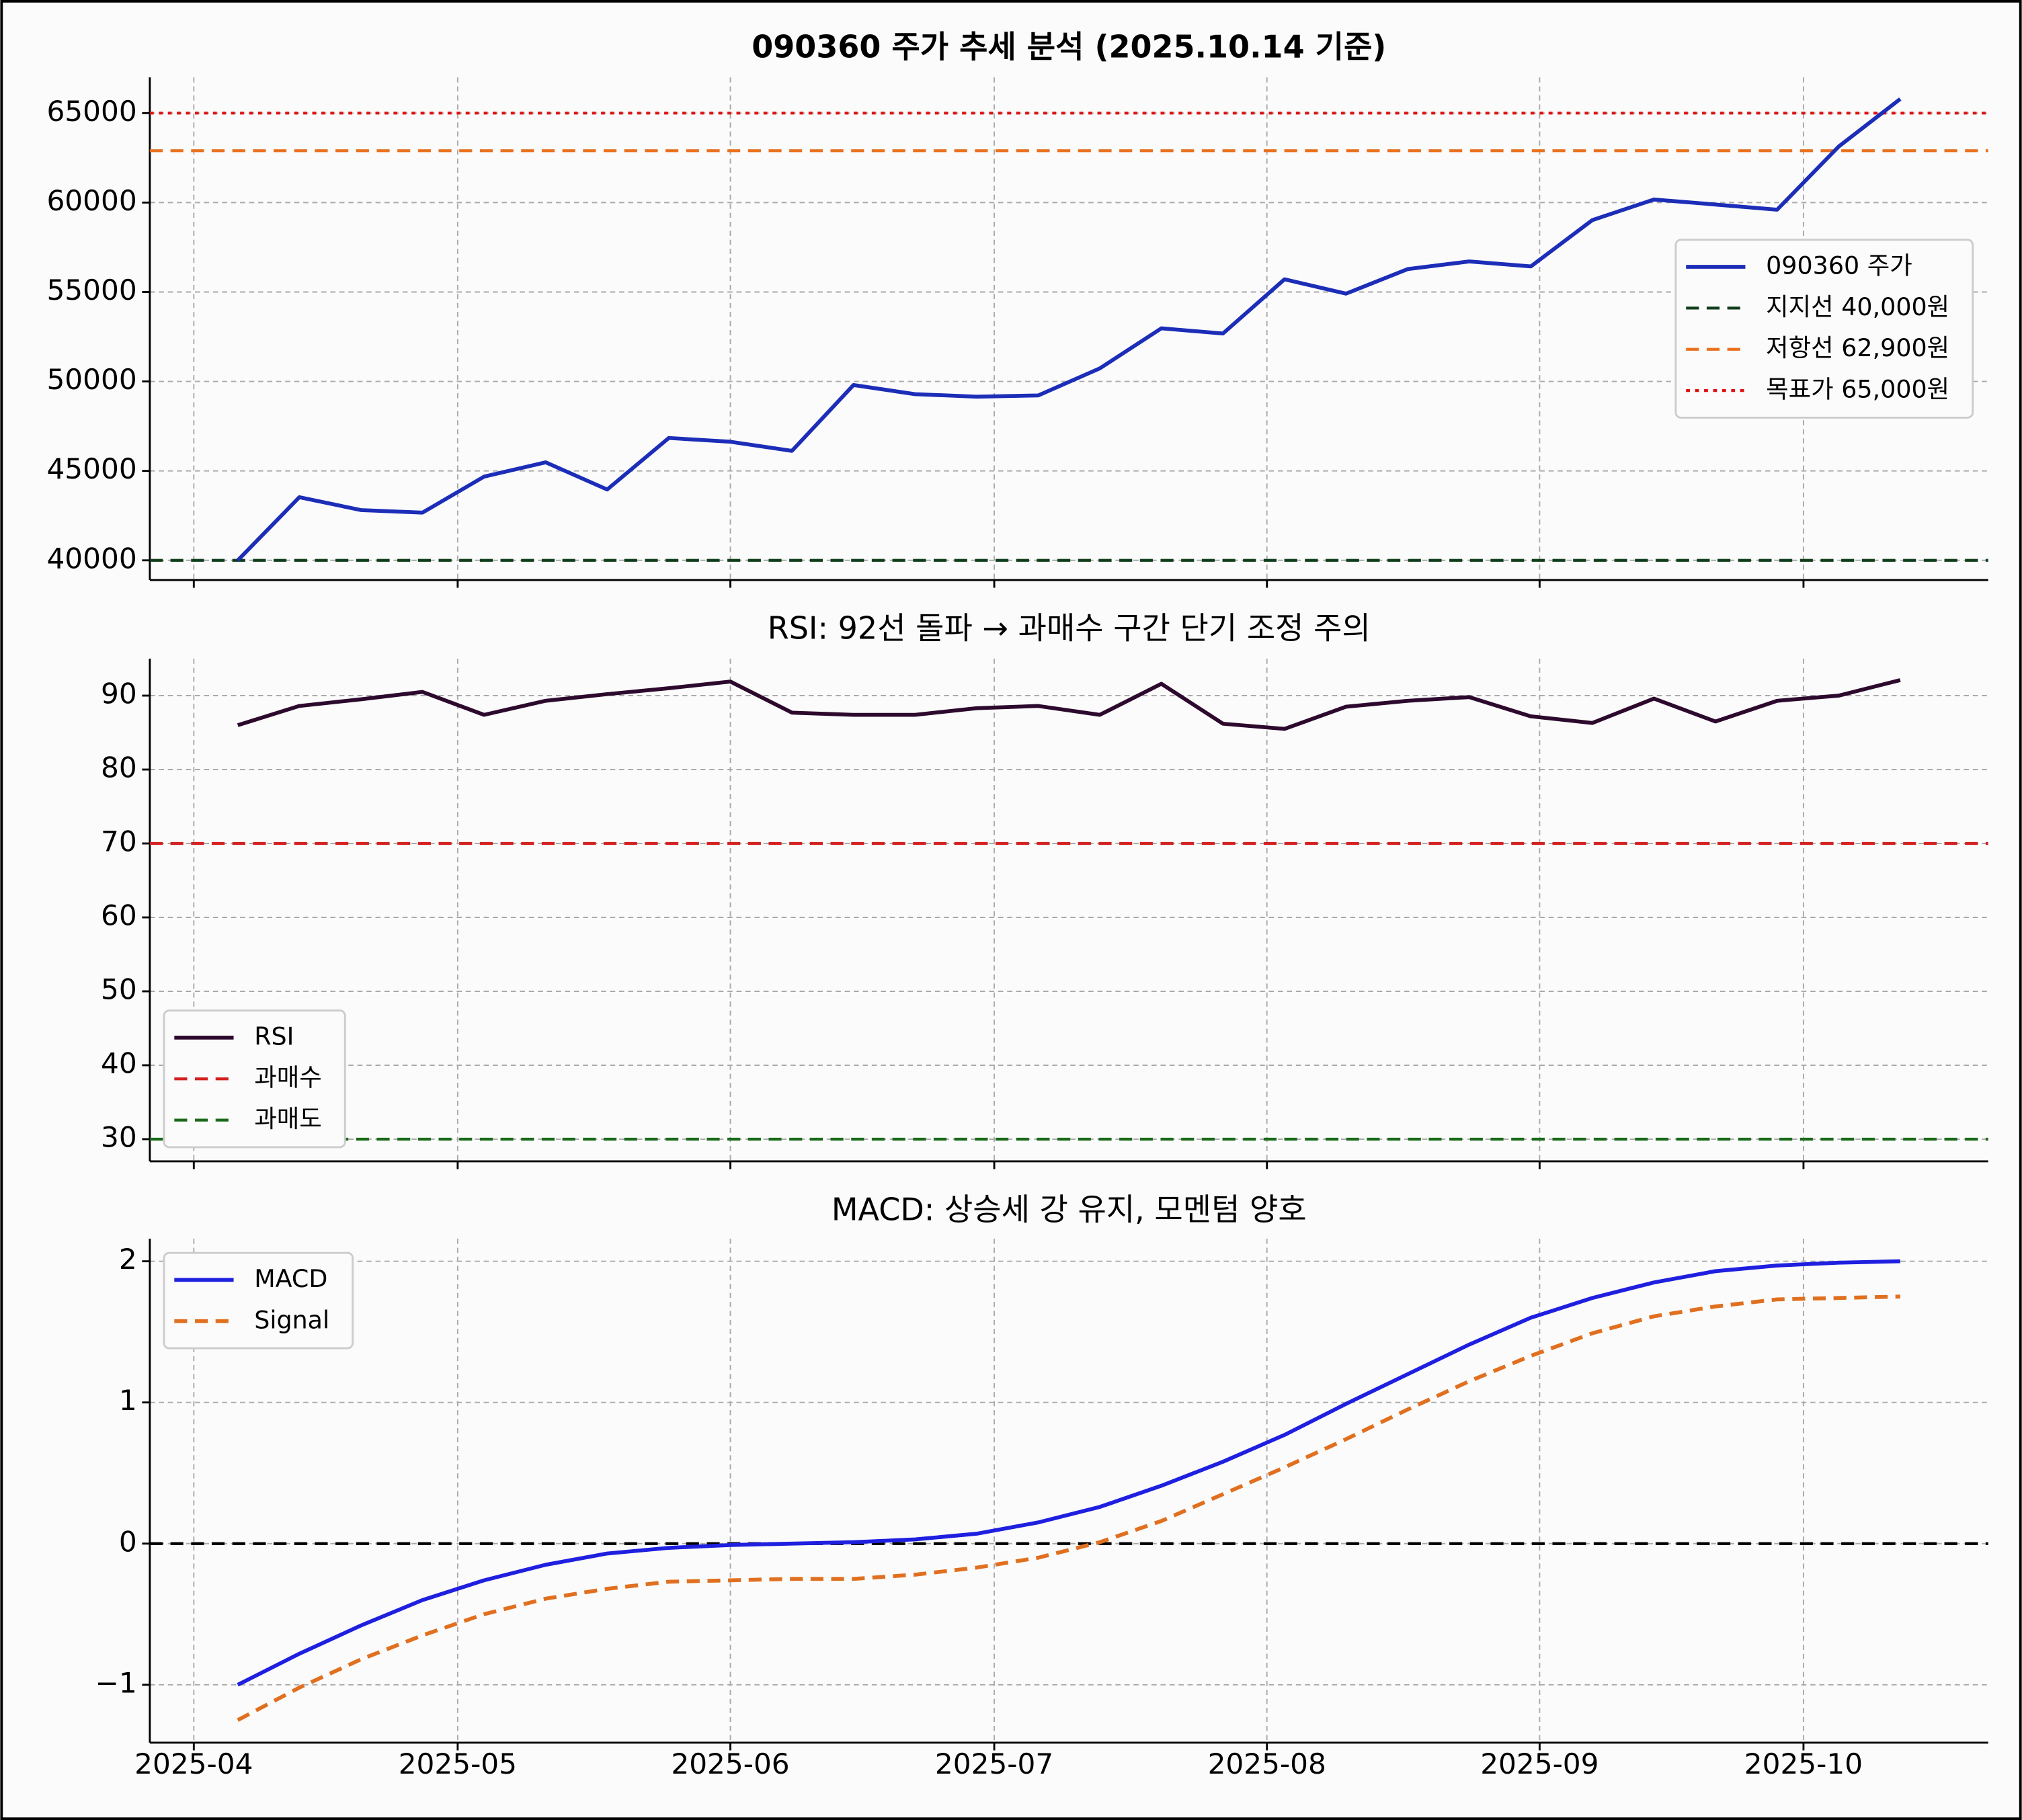 Image resolution: width=2022 pixels, height=1820 pixels. I want to click on legend-label: Signal, so click(291, 1319).